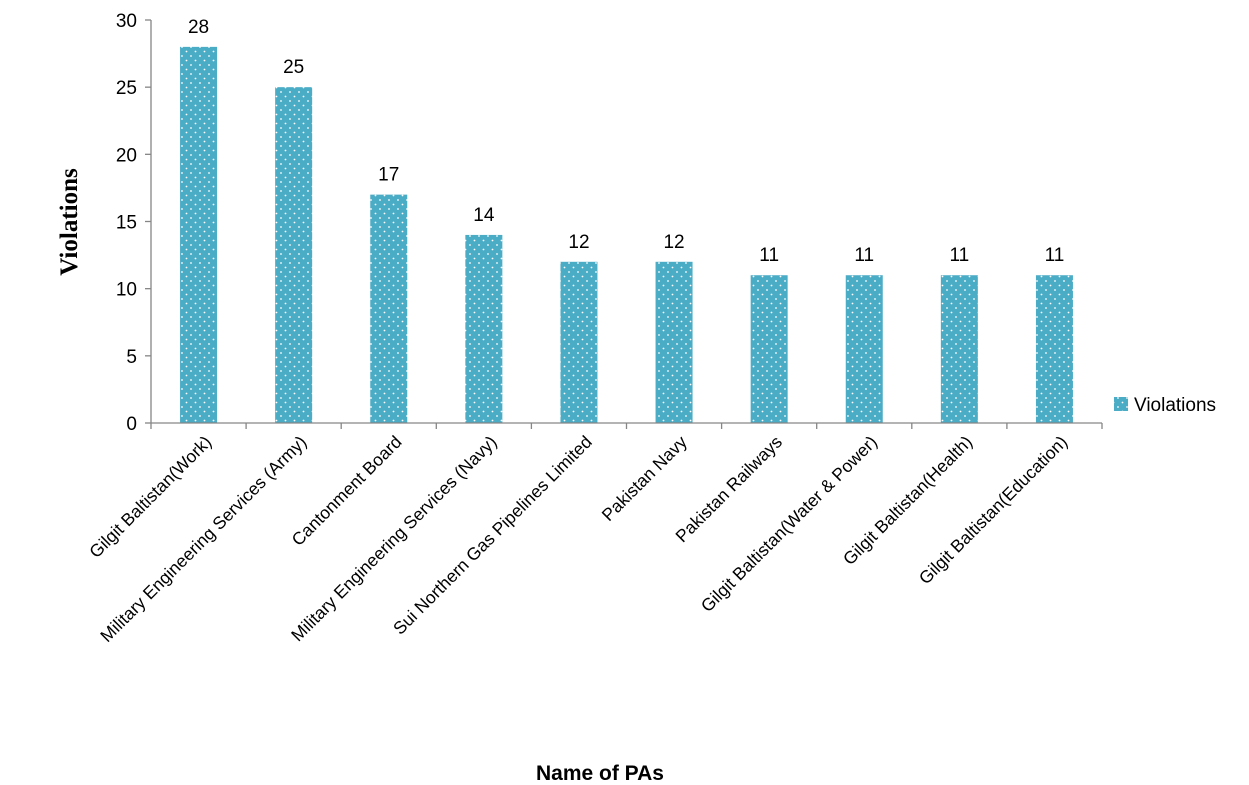 The image size is (1249, 785). Describe the element at coordinates (198, 27) in the screenshot. I see `data-label: 28` at that location.